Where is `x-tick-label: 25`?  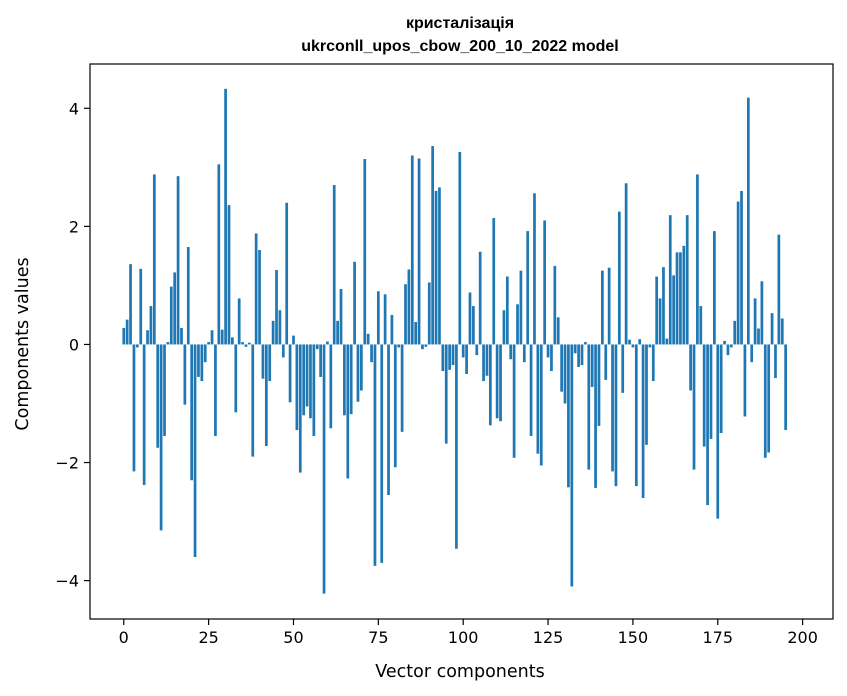 x-tick-label: 25 is located at coordinates (208, 637).